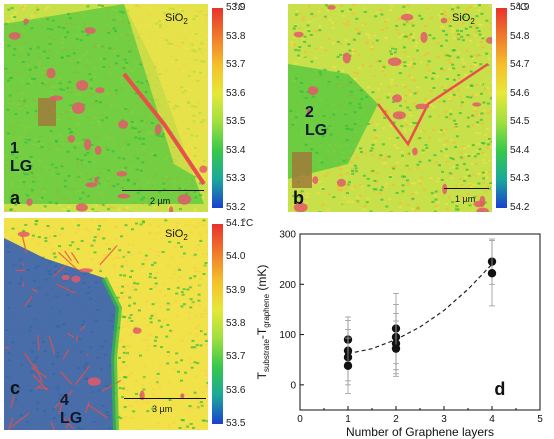 Image resolution: width=554 pixels, height=439 pixels. I want to click on colorbar-tick-b: 54.9, so click(520, 7).